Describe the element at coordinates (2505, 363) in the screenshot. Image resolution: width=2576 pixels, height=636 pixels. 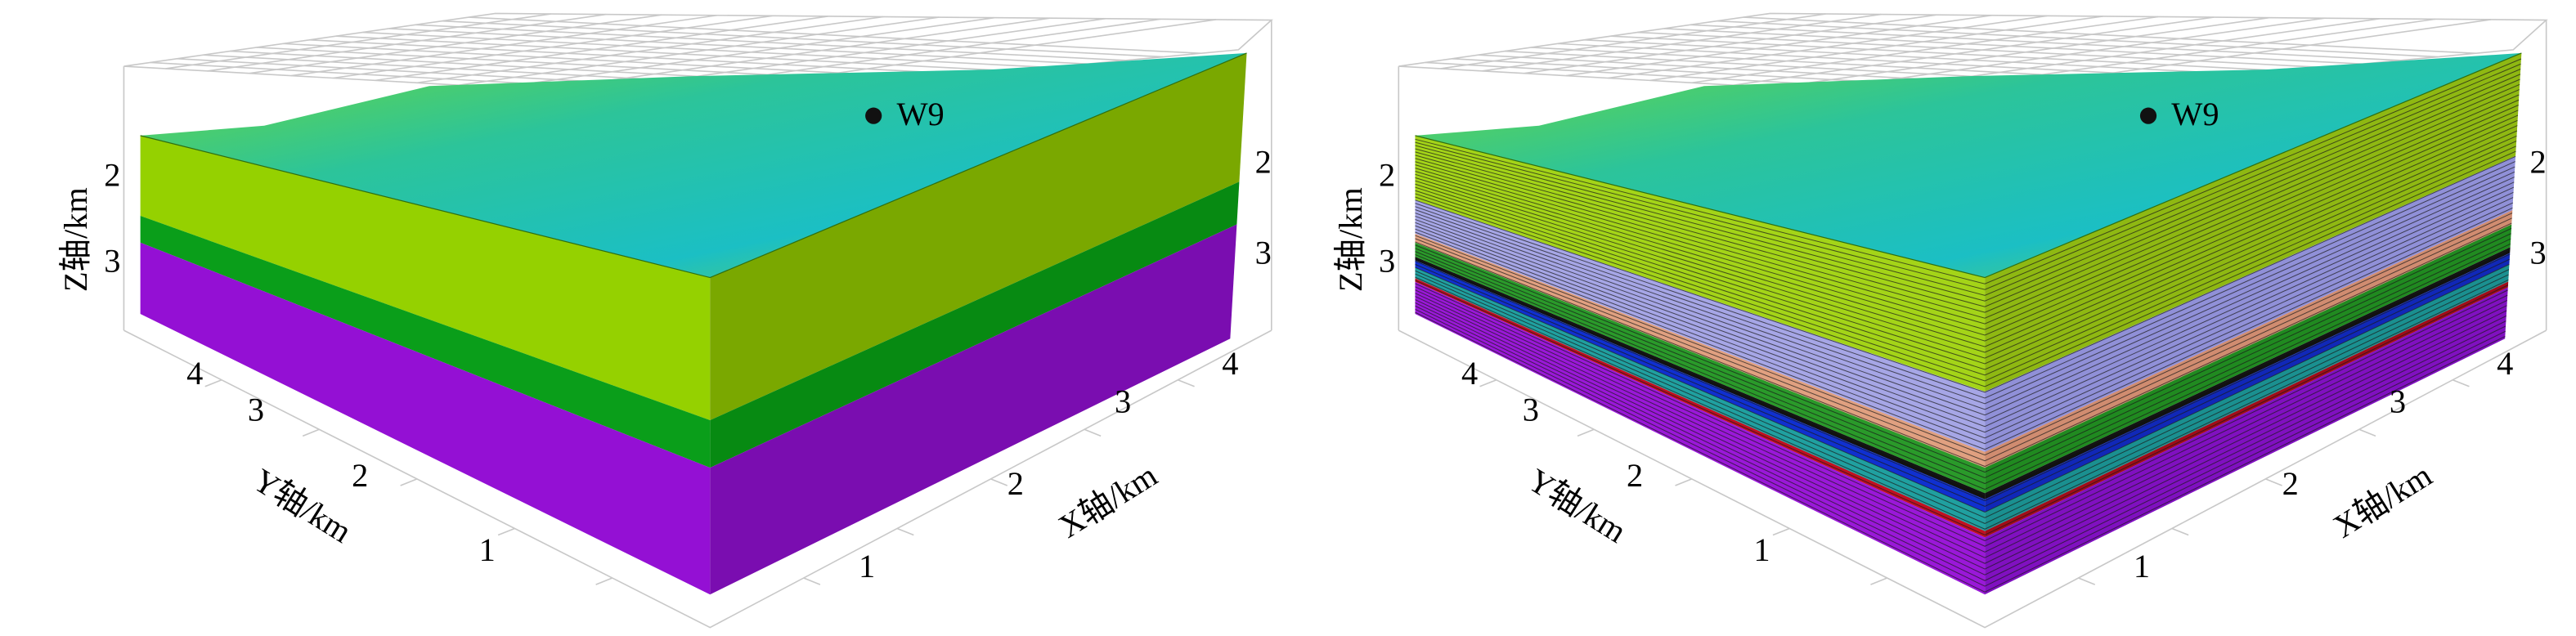
I see `x-tick-label: 4` at that location.